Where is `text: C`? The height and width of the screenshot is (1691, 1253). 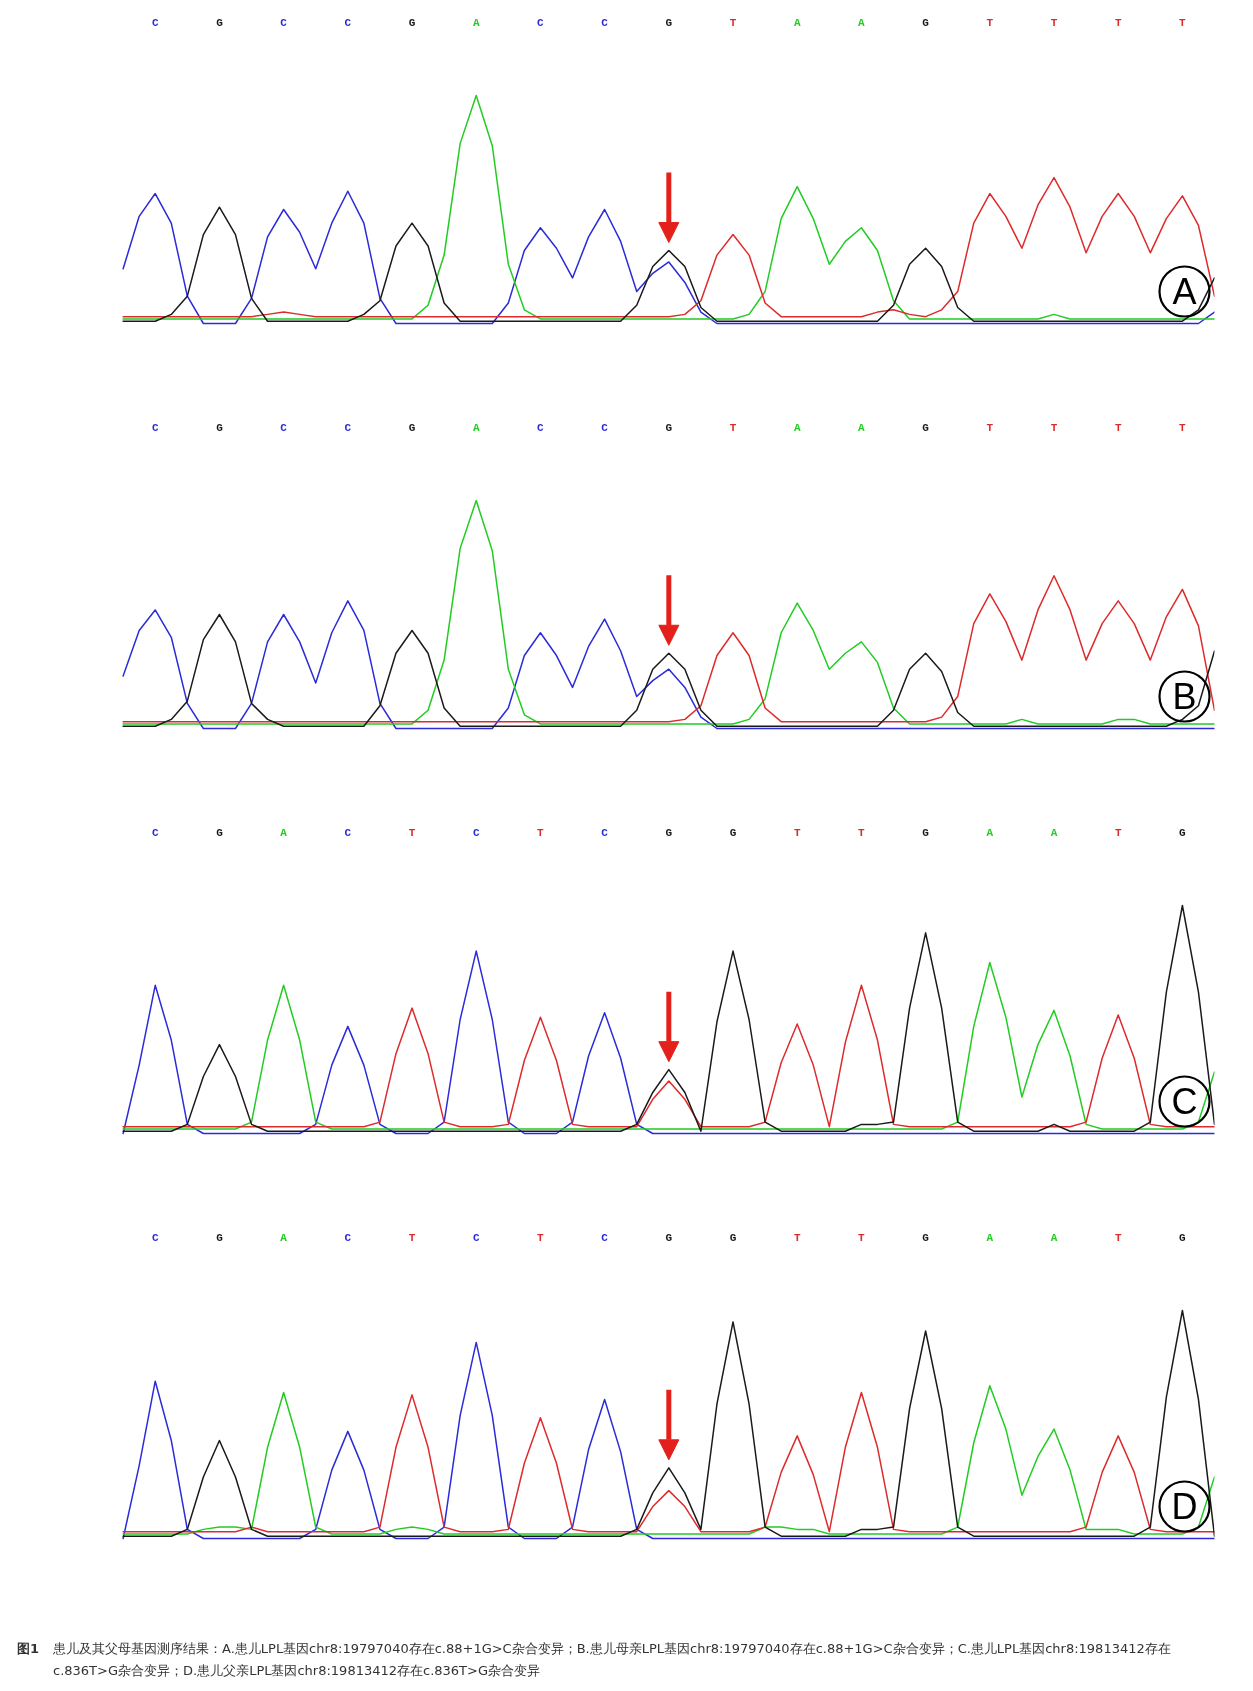 text: C is located at coordinates (1184, 1101).